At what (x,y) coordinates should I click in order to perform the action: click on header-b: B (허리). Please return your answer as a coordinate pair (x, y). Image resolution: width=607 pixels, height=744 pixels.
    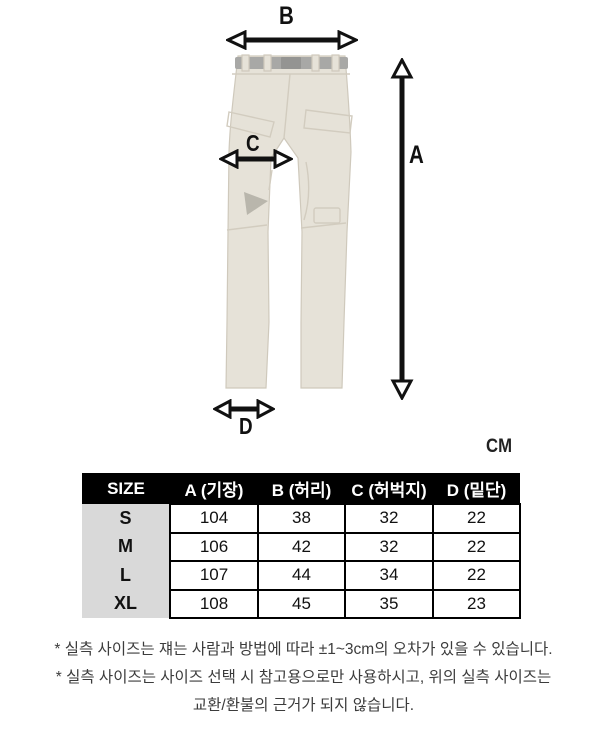
    Looking at the image, I should click on (301, 488).